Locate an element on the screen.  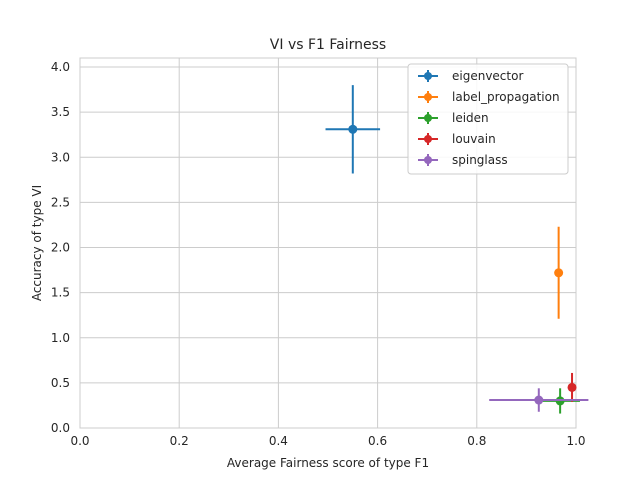
legend-item-eigenvector: eigenvector is located at coordinates (470, 76).